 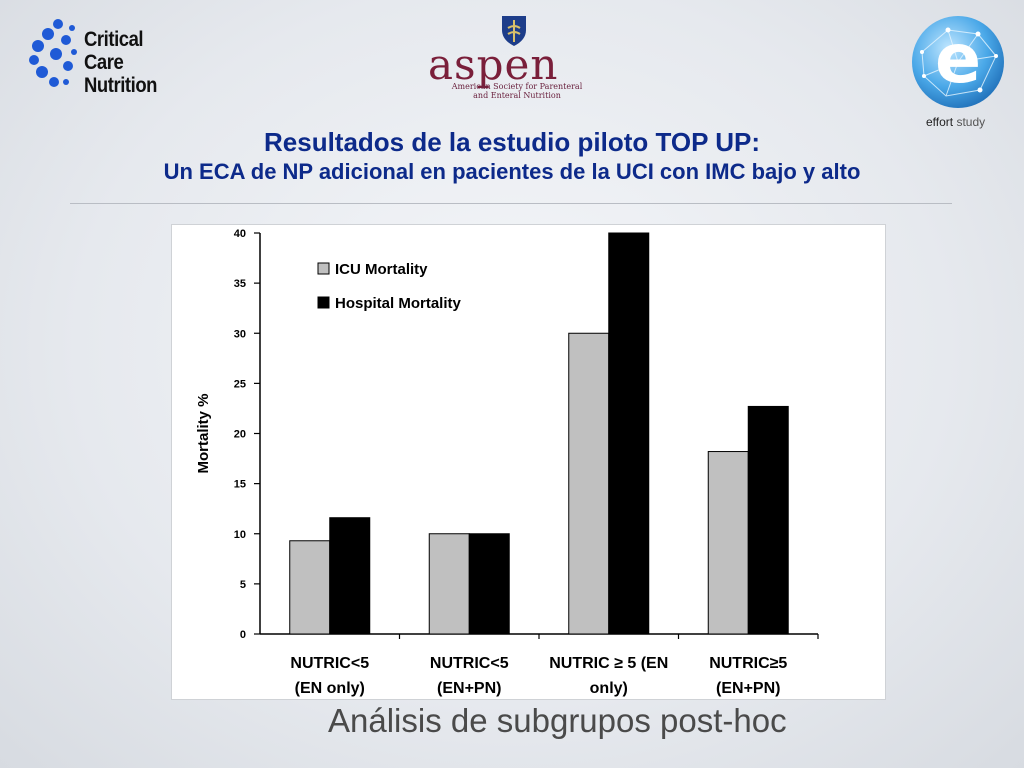 What do you see at coordinates (240, 234) in the screenshot?
I see `y-tick-label: 40` at bounding box center [240, 234].